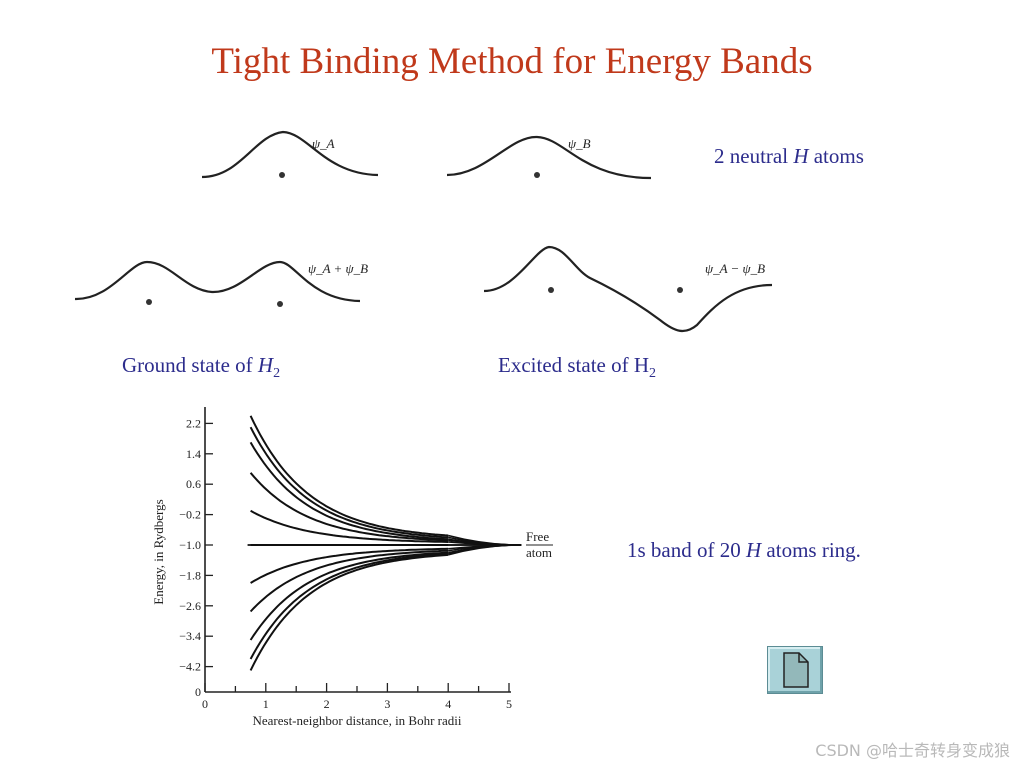 The image size is (1024, 768). What do you see at coordinates (327, 704) in the screenshot?
I see `chart-x-tick-label: 2` at bounding box center [327, 704].